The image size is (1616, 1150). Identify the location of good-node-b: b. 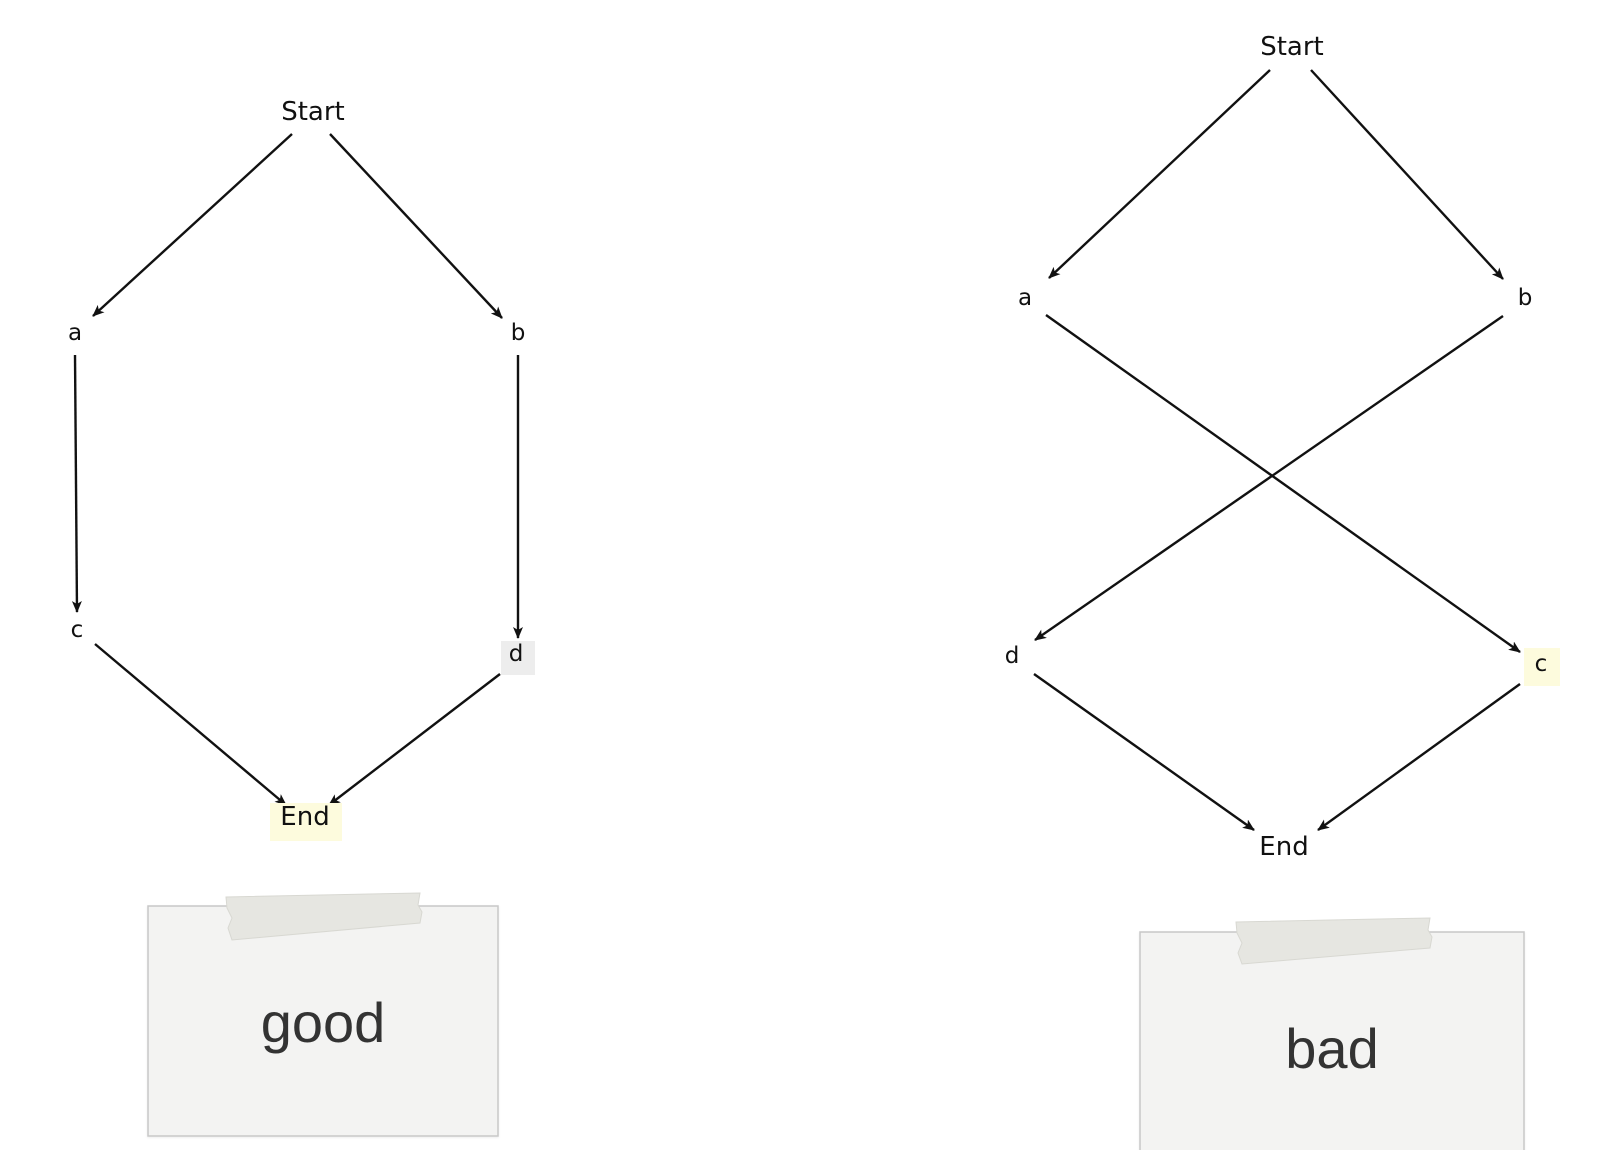
(518, 333).